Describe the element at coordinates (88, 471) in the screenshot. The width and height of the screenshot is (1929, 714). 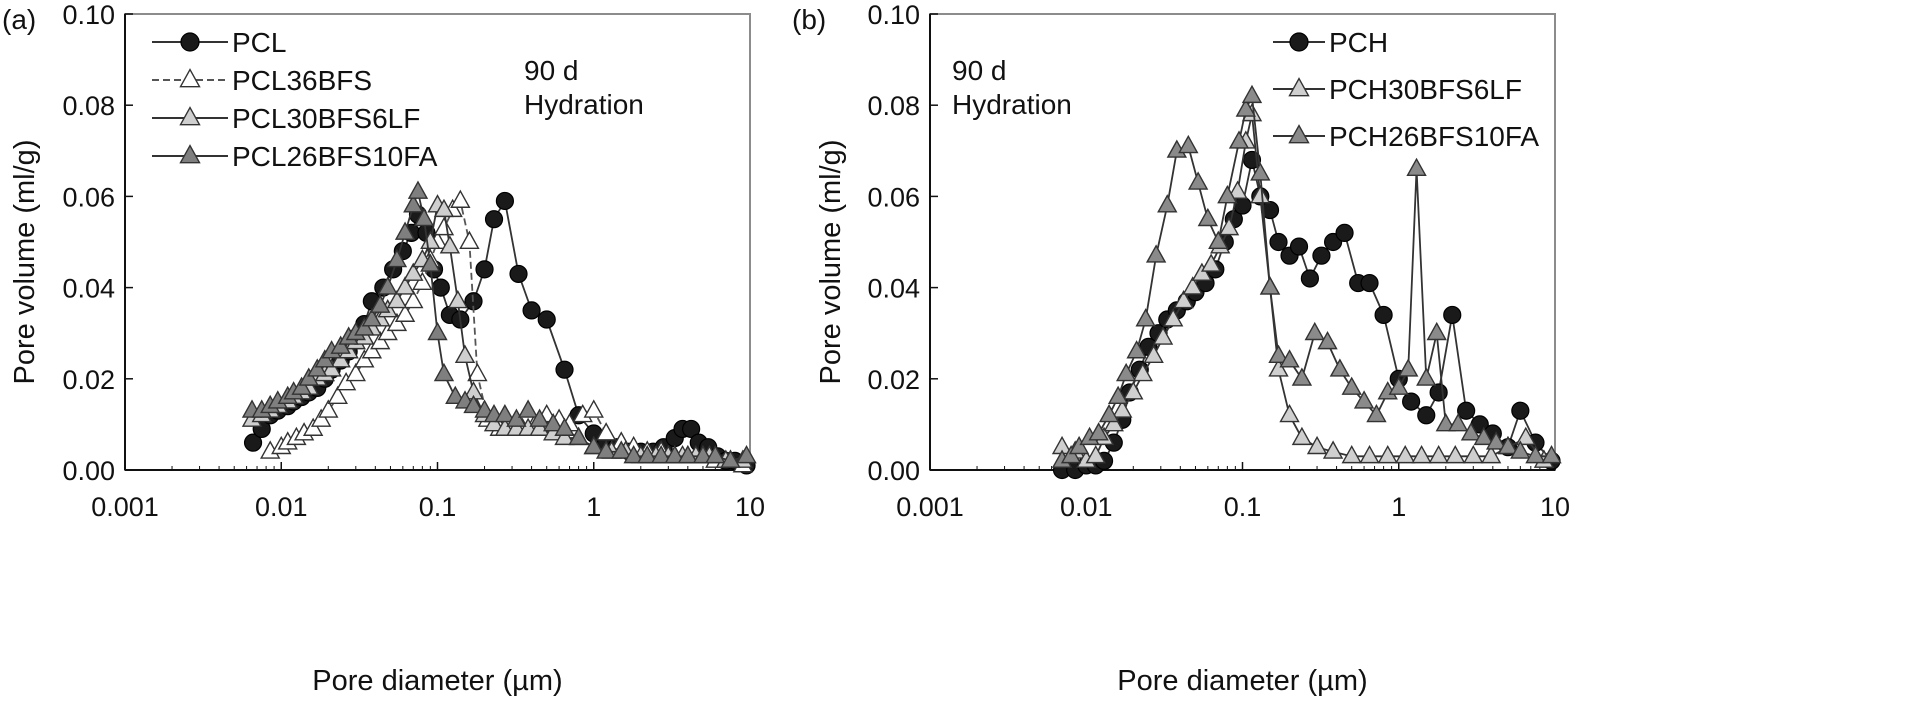
I see `y-tick-label: 0.00` at that location.